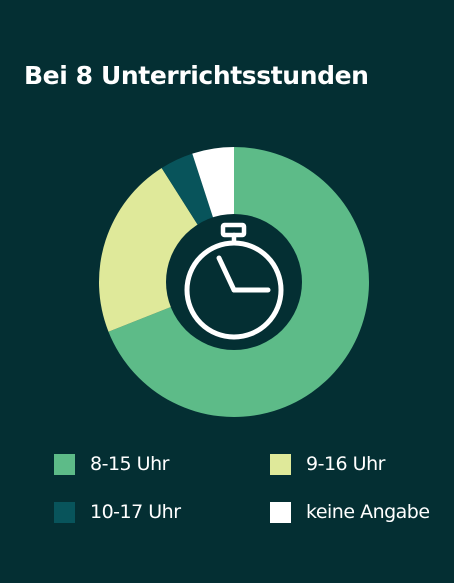 This screenshot has width=454, height=583. I want to click on legend-item-9-16-uhr: 9-16 Uhr, so click(327, 464).